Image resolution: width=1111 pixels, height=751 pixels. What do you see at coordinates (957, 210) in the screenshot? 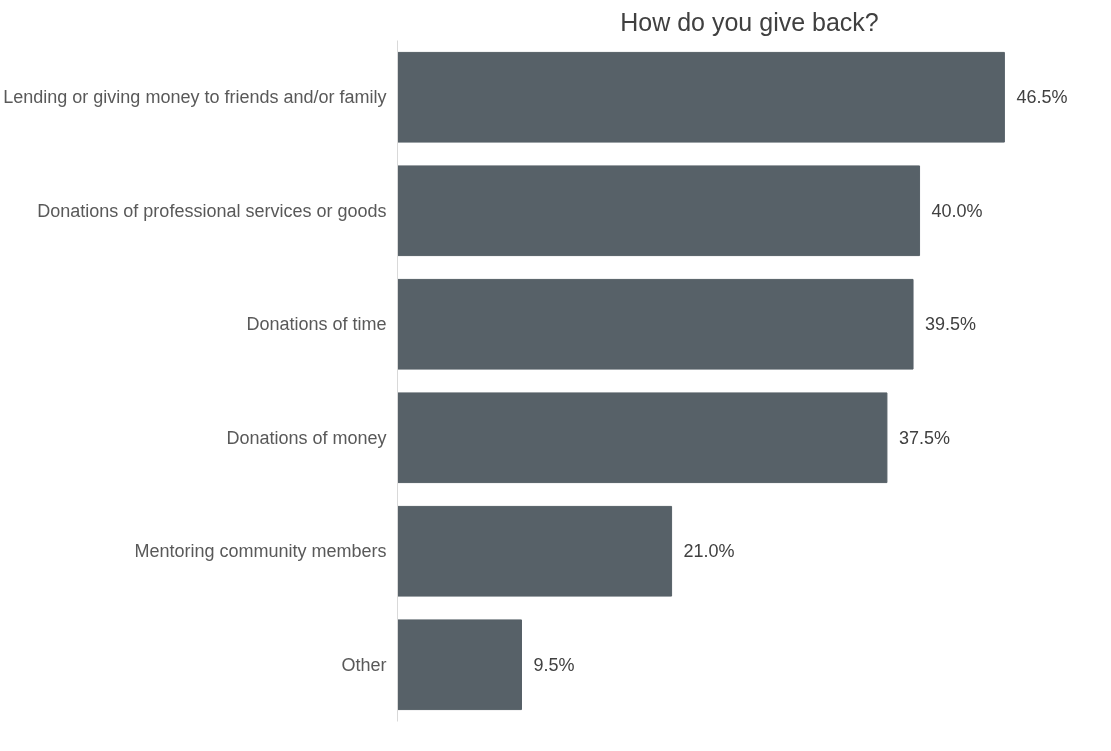
I see `data-label: 40.0%` at bounding box center [957, 210].